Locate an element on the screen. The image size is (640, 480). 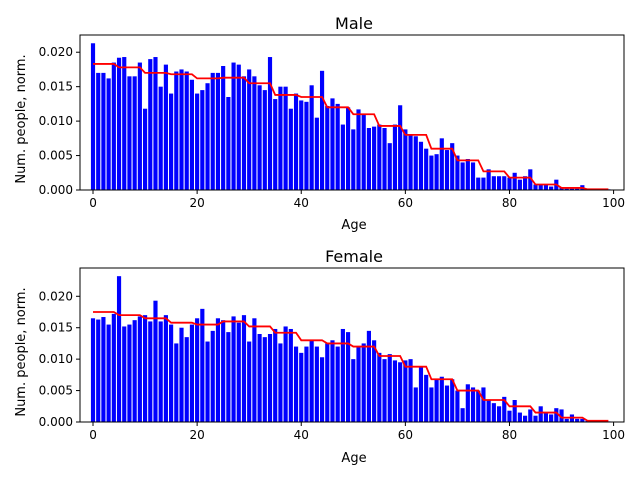
male-y-tick-label: 0.000 is located at coordinates (56, 190).